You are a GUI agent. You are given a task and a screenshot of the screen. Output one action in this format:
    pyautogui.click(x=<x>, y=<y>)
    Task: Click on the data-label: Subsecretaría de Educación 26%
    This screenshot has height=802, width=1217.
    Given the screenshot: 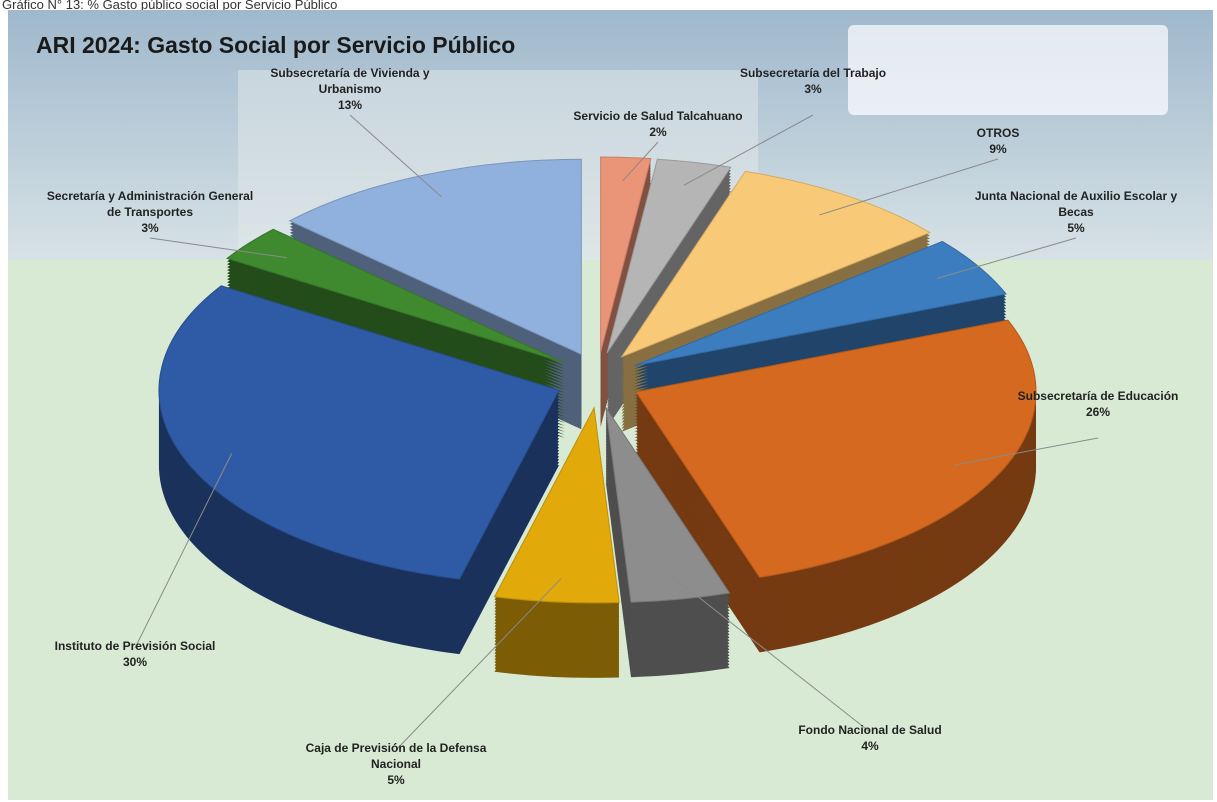 What is the action you would take?
    pyautogui.click(x=1098, y=404)
    